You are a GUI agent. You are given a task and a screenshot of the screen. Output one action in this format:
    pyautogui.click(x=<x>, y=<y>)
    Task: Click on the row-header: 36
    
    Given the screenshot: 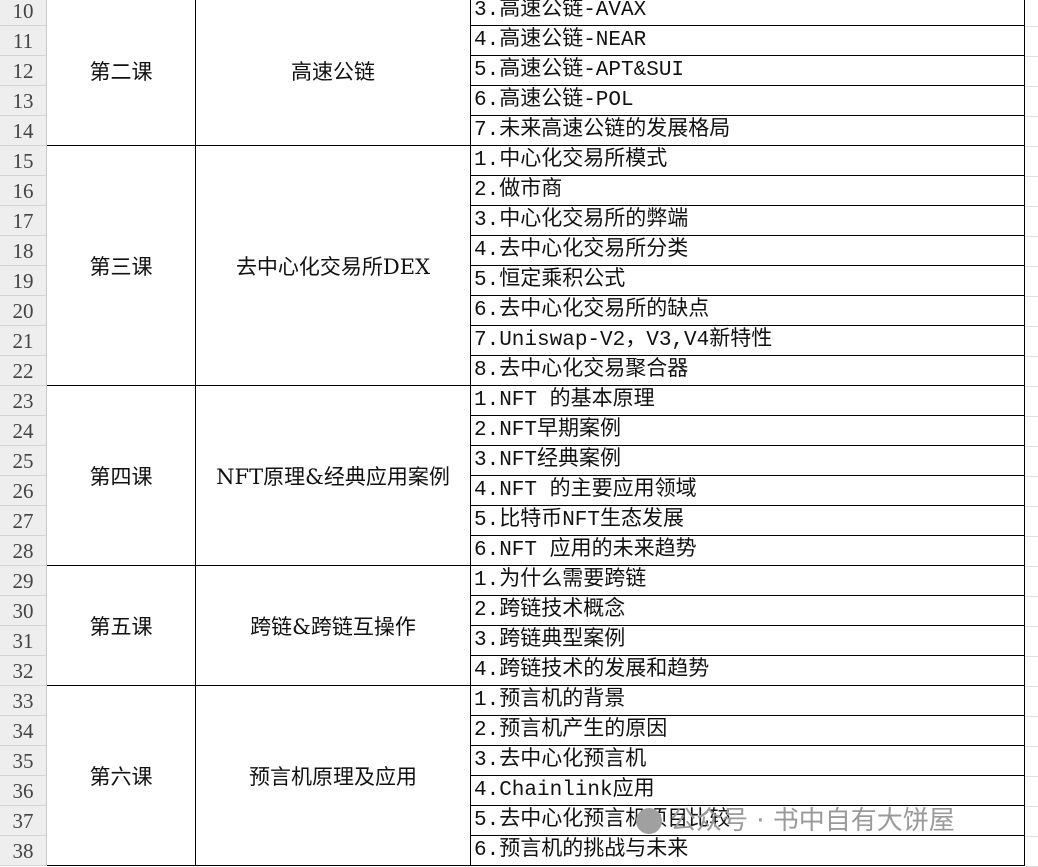 What is the action you would take?
    pyautogui.click(x=23, y=791)
    